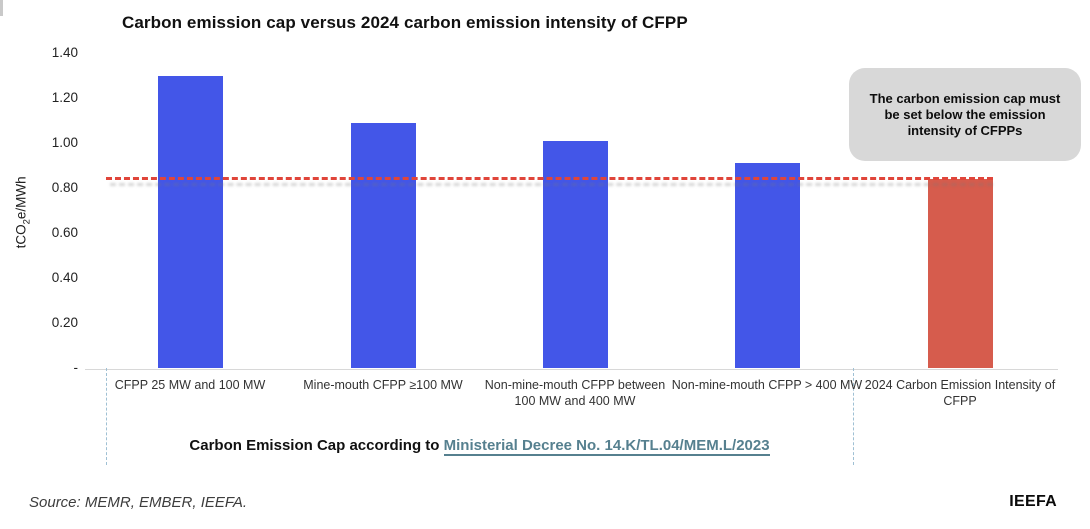 This screenshot has width=1090, height=529. Describe the element at coordinates (571, 369) in the screenshot. I see `x-axis-line` at that location.